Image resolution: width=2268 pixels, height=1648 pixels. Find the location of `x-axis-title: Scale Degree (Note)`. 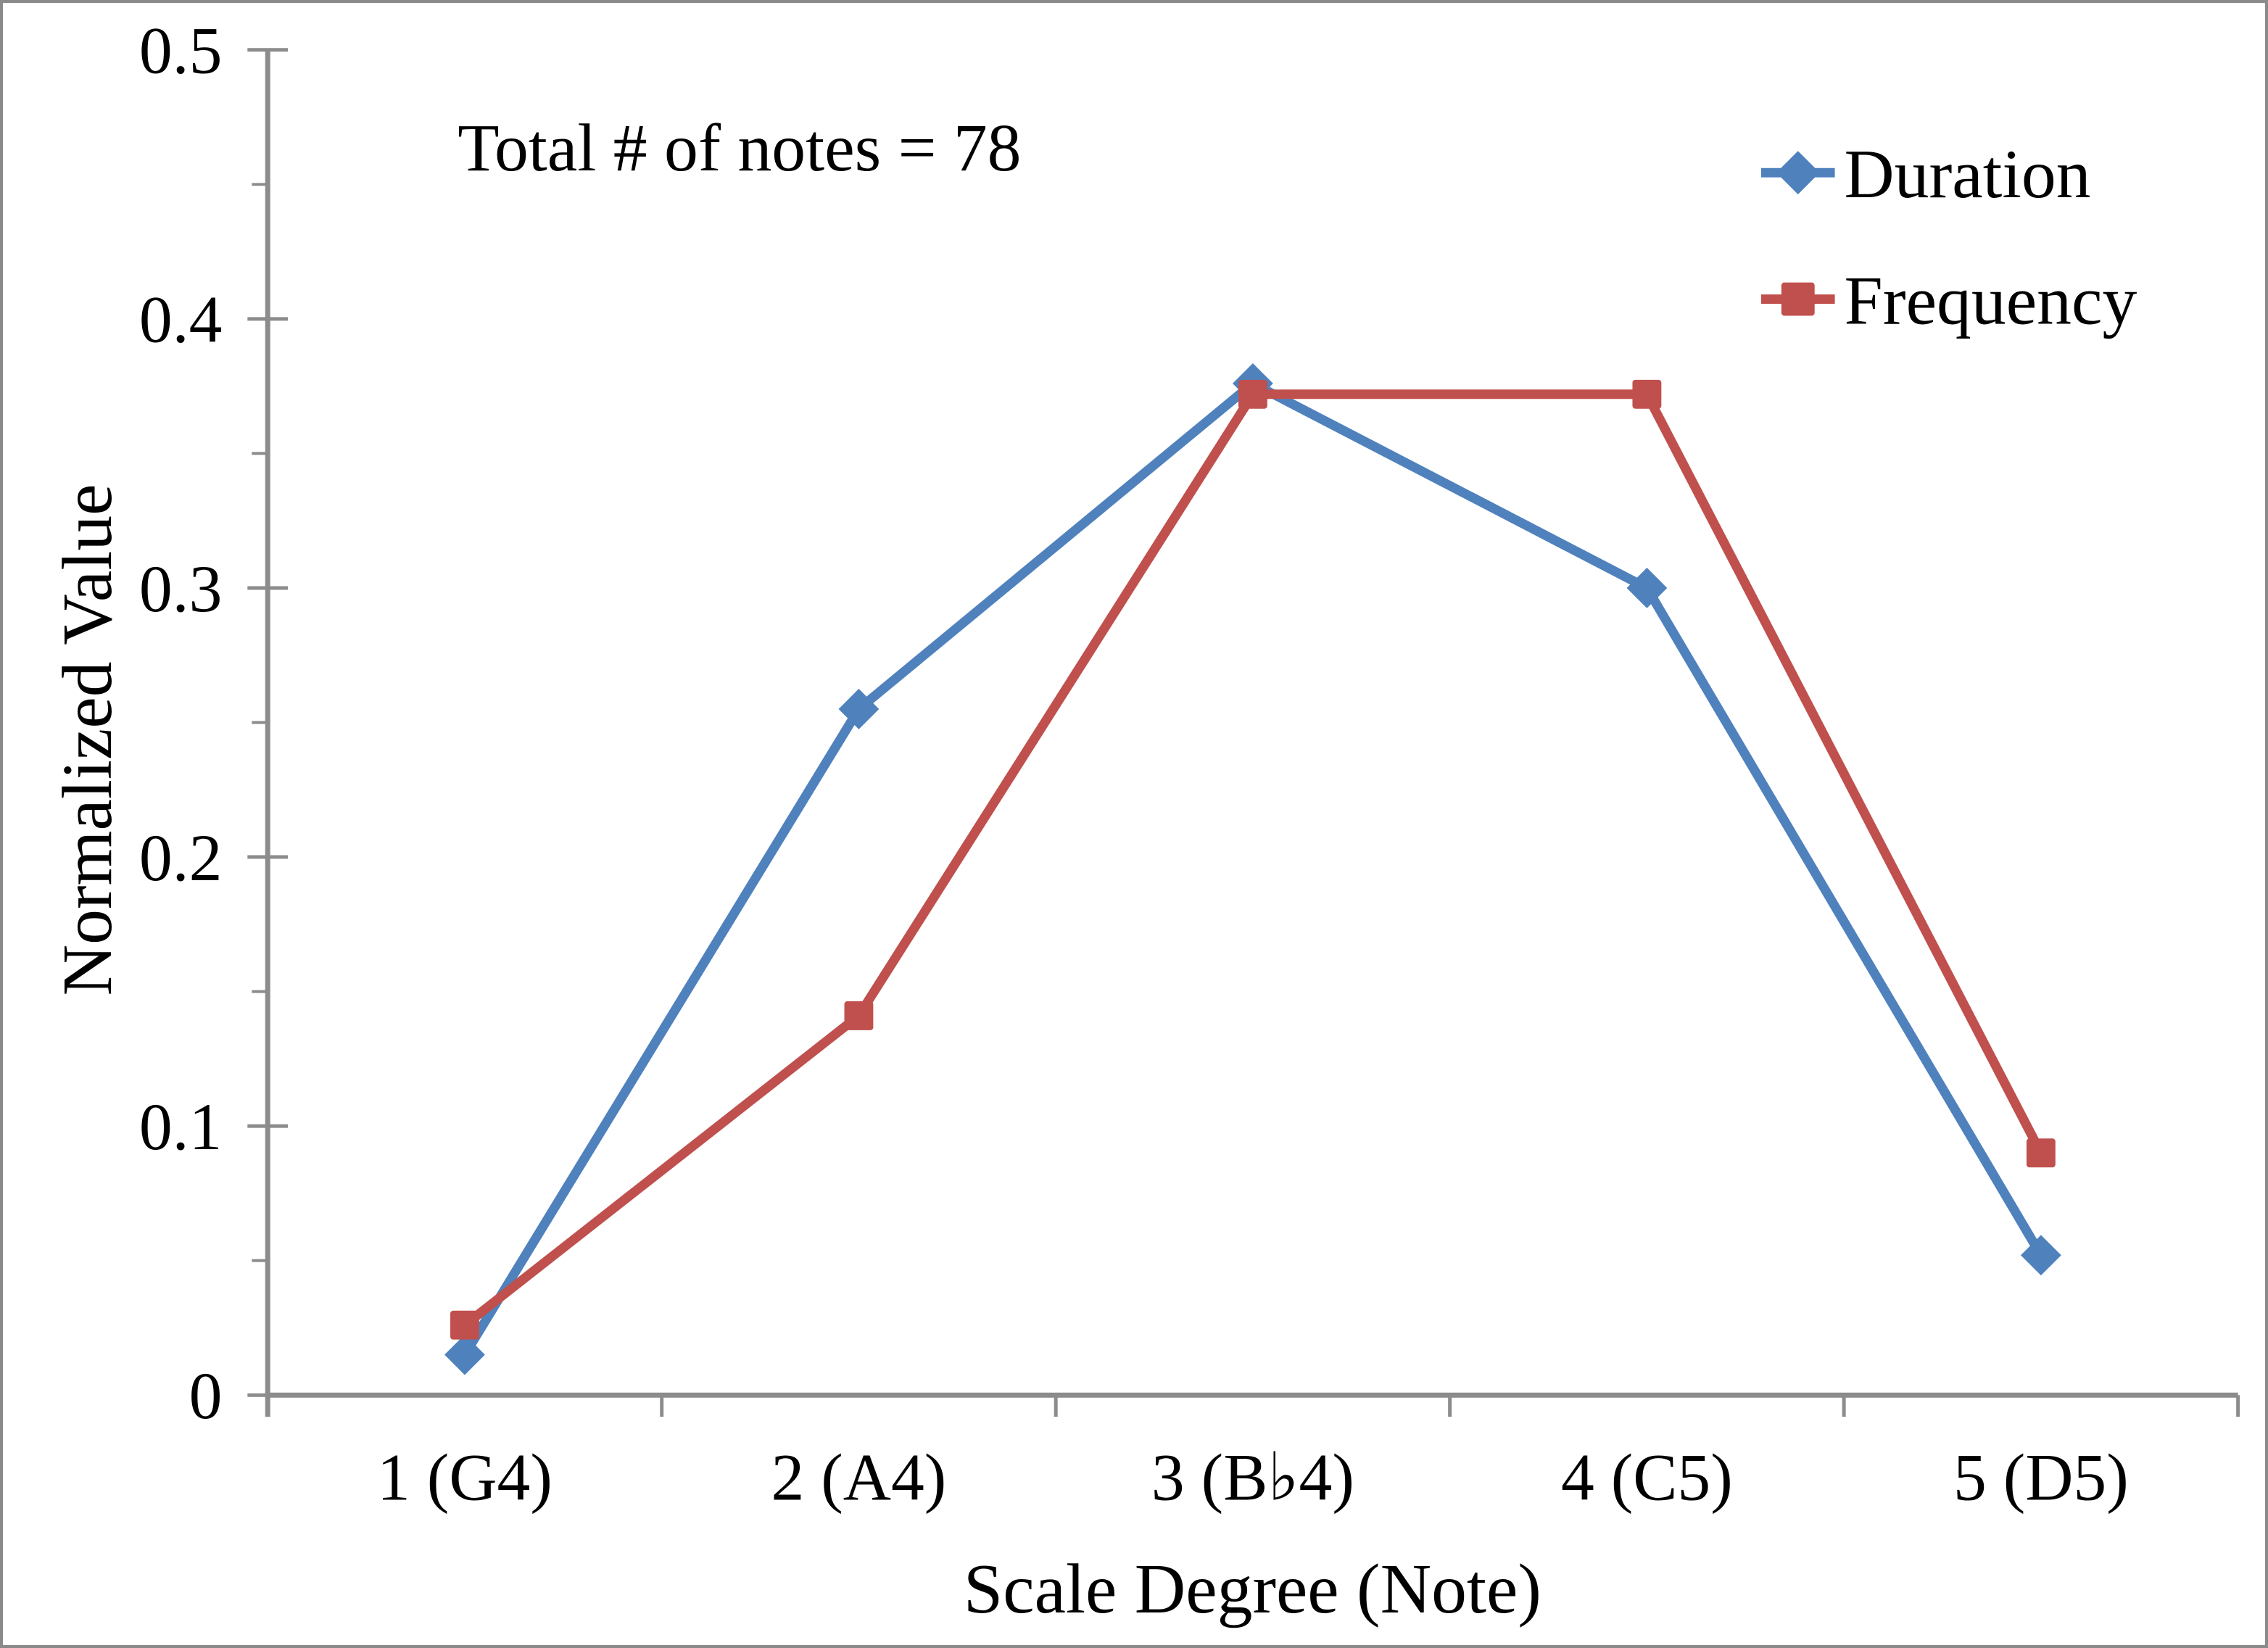

x-axis-title: Scale Degree (Note) is located at coordinates (1252, 1589).